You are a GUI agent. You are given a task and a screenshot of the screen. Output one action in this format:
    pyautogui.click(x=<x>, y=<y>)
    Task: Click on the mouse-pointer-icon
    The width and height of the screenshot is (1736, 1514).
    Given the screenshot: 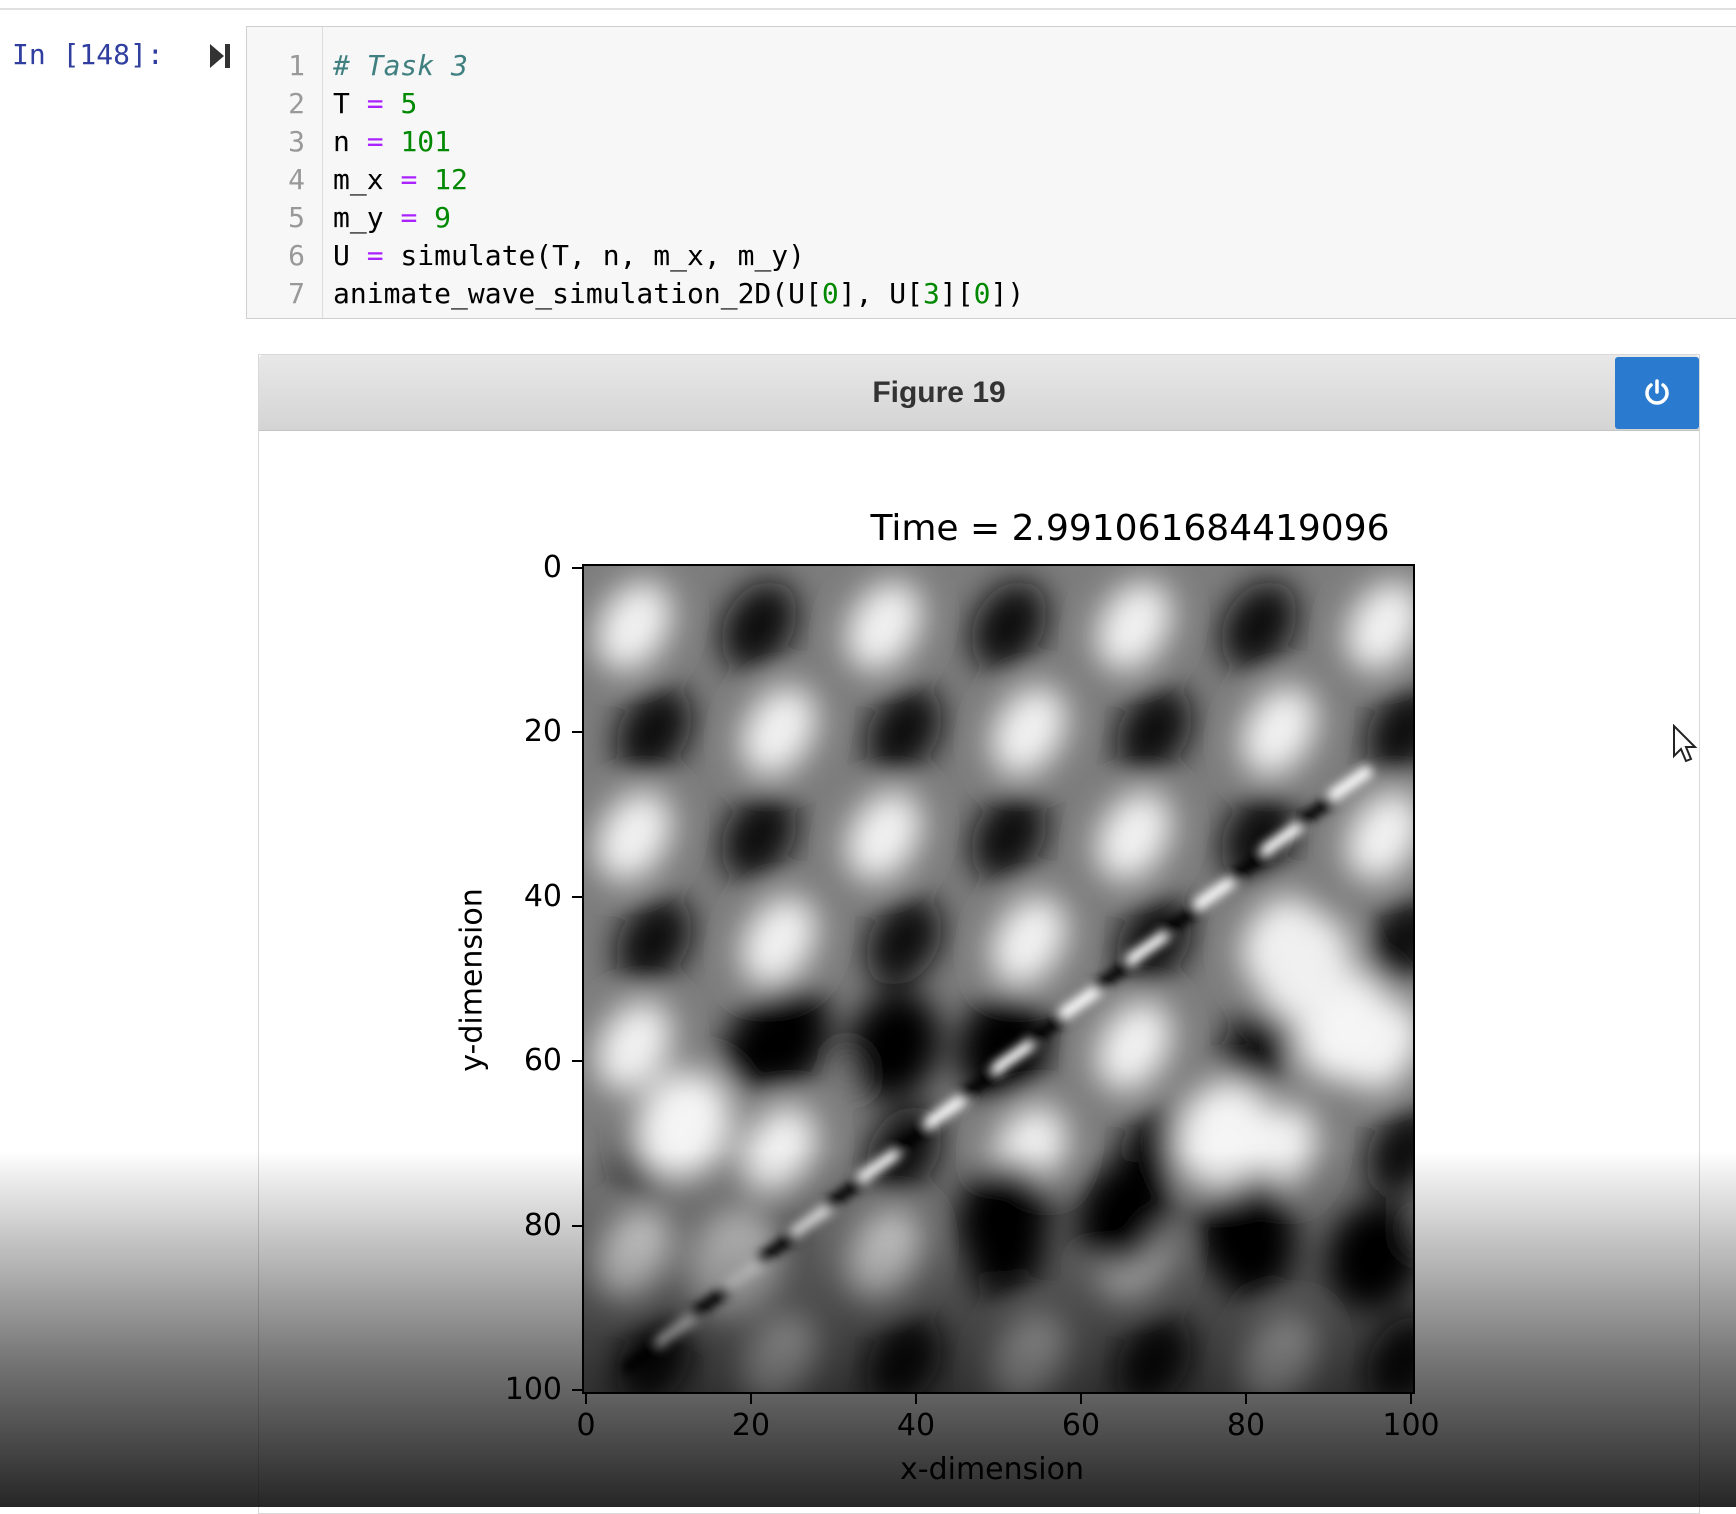 What is the action you would take?
    pyautogui.click(x=1685, y=745)
    